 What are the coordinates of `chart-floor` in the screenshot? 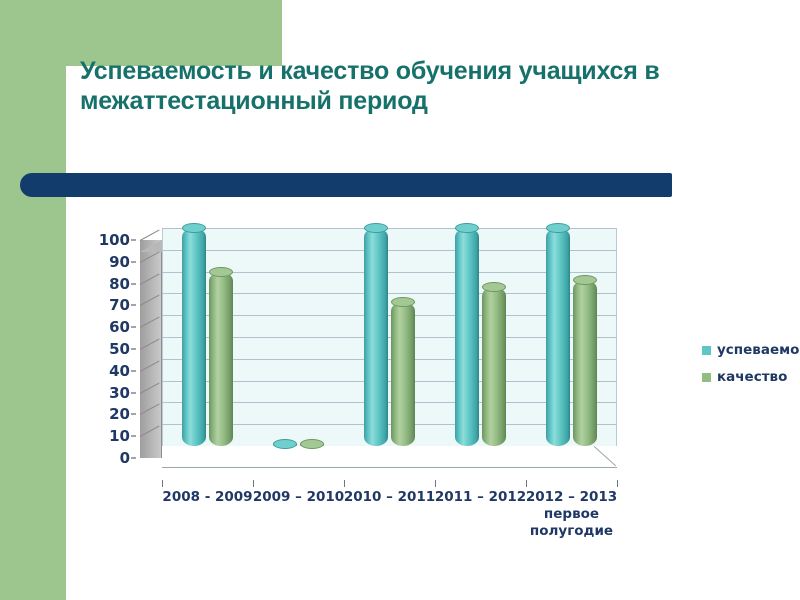 It's located at (389, 457).